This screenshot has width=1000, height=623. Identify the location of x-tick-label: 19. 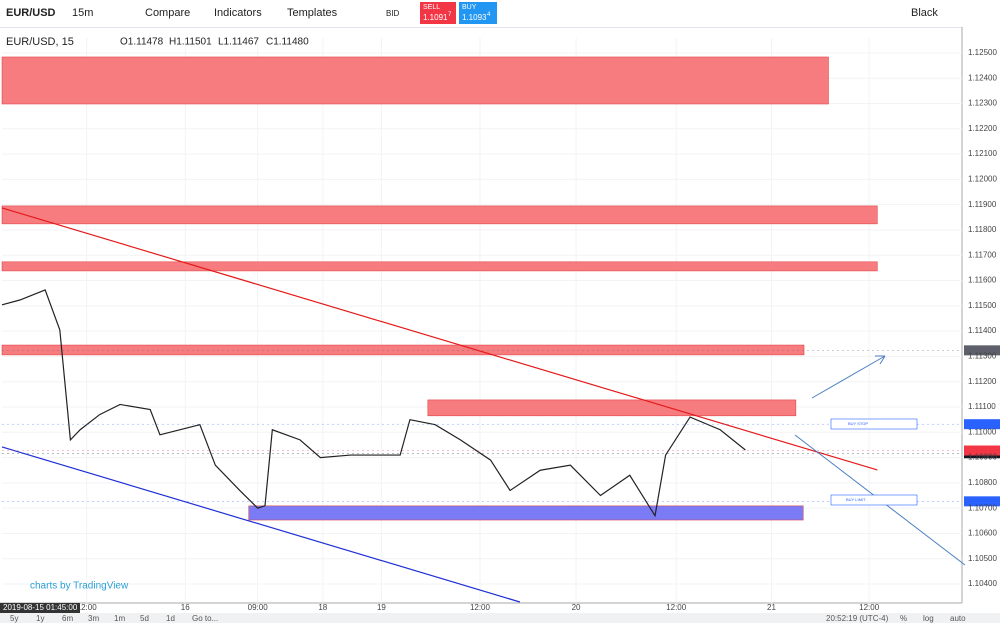
(381, 607).